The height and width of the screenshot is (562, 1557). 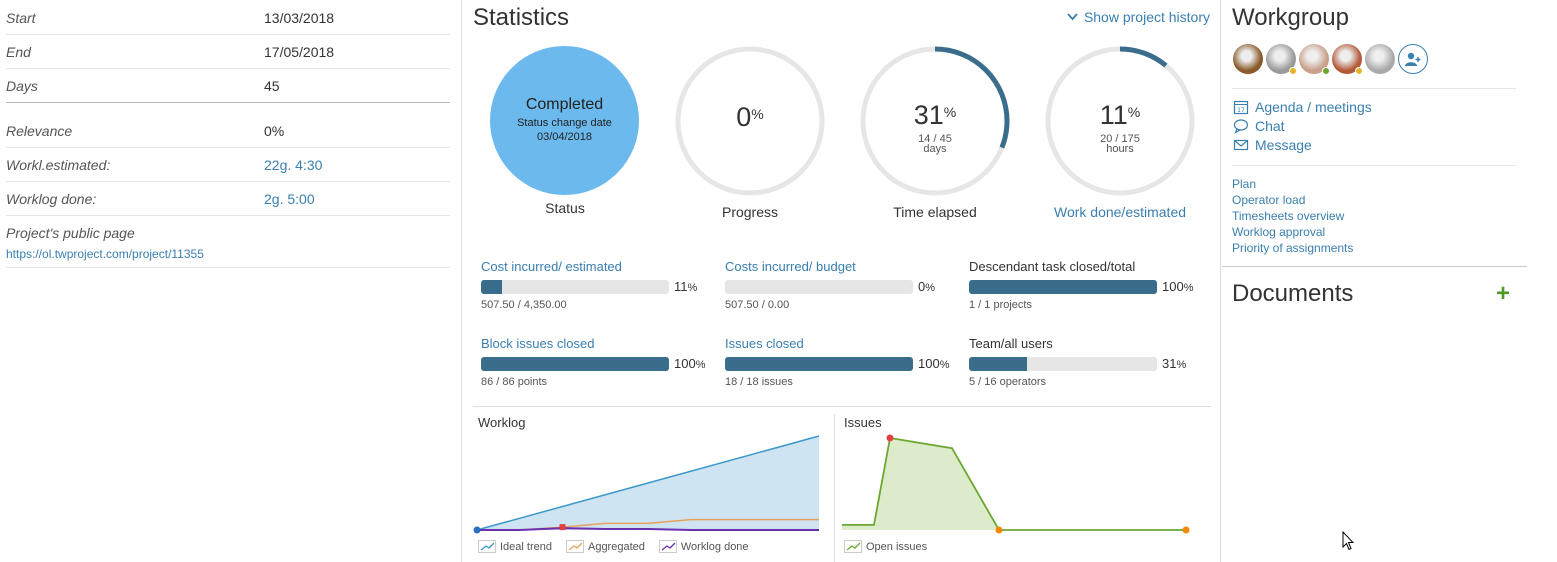 I want to click on metric-issues-closed: Issues closed 100% 18 / 18 issues, so click(x=840, y=362).